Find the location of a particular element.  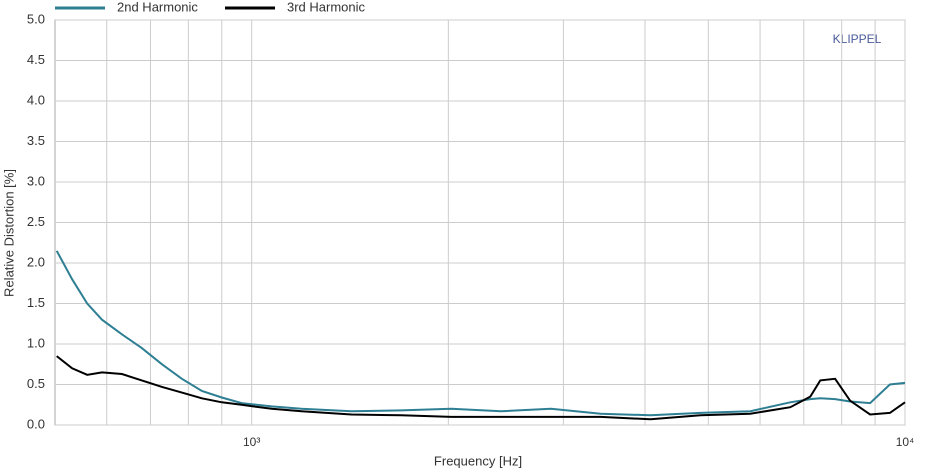

legend-label: 2nd Harmonic is located at coordinates (157, 7).